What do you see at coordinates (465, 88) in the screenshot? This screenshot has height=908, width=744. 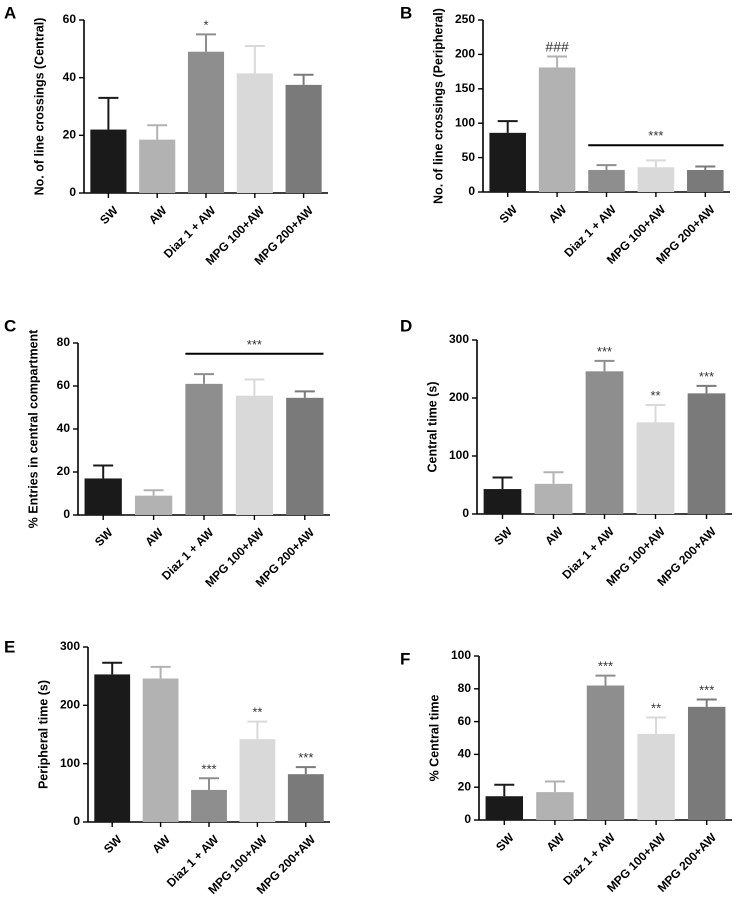 I see `y-tick-label: 150` at bounding box center [465, 88].